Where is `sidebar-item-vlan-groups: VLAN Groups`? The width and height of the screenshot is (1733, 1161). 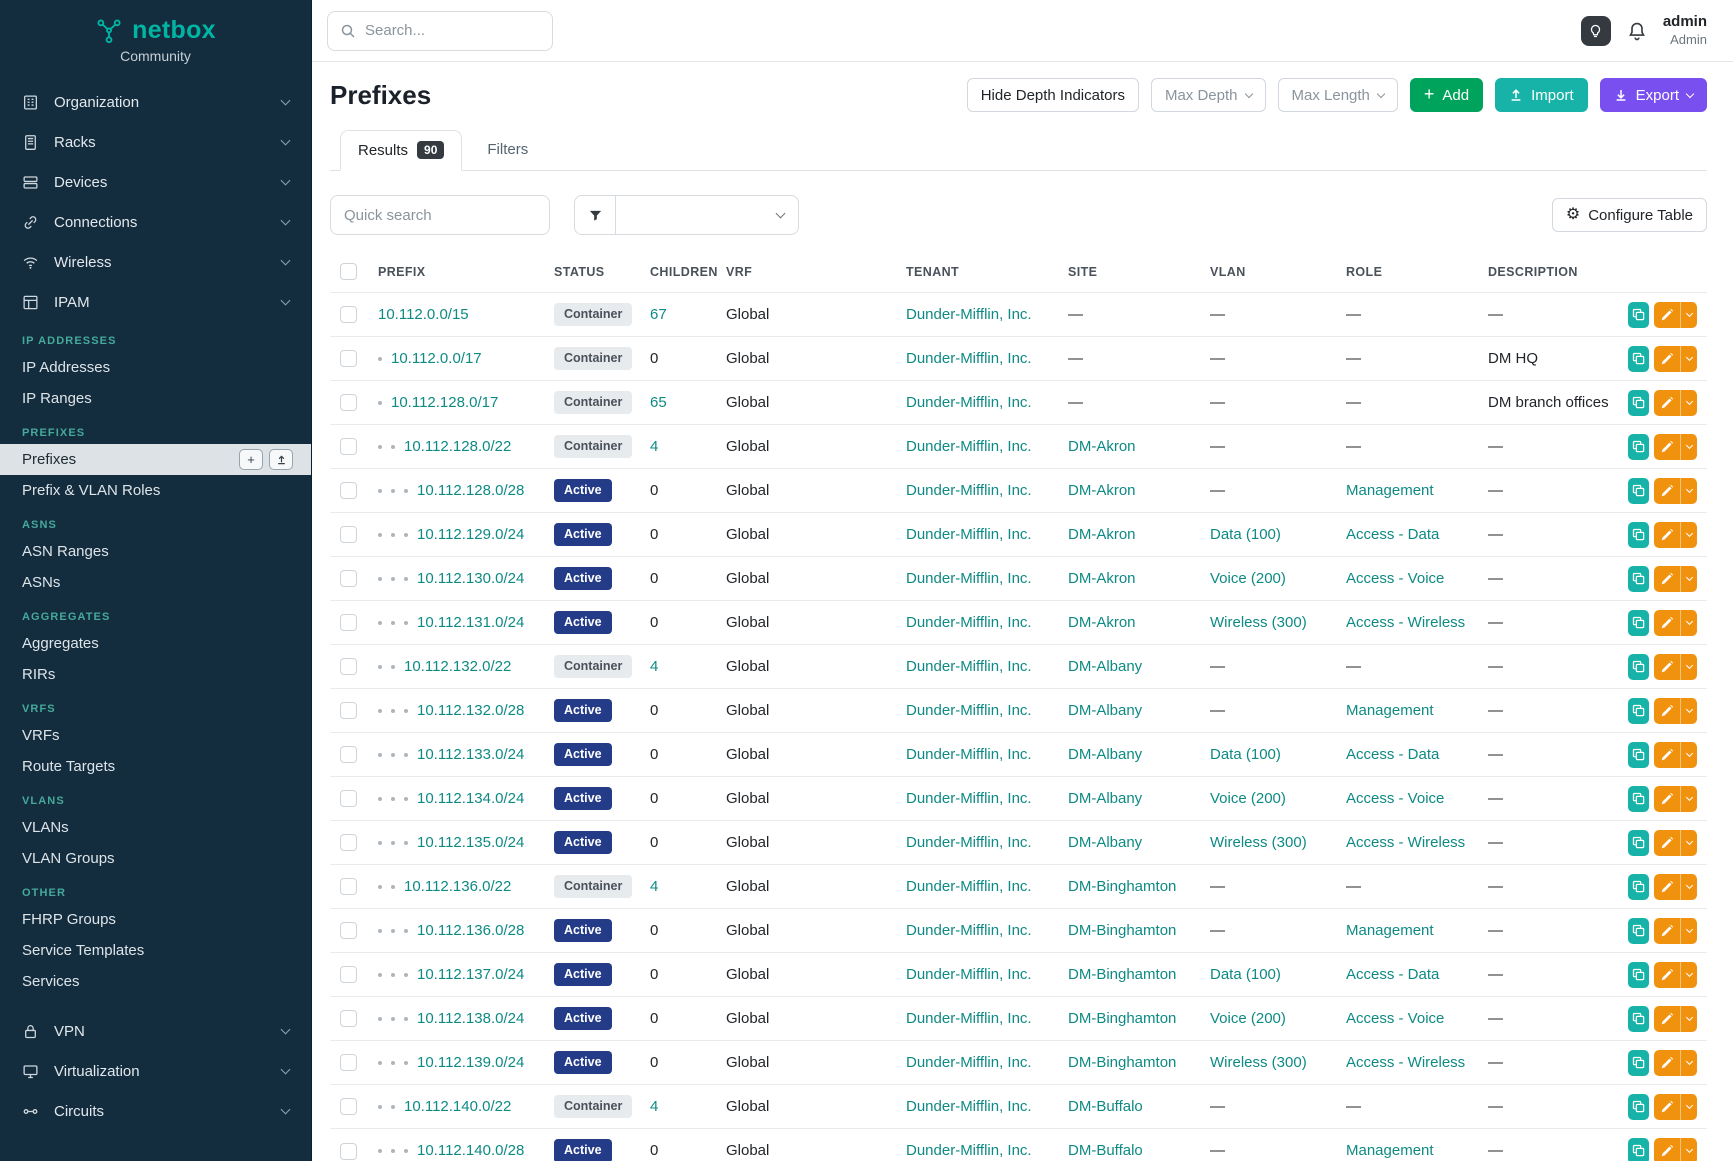 sidebar-item-vlan-groups: VLAN Groups is located at coordinates (155, 858).